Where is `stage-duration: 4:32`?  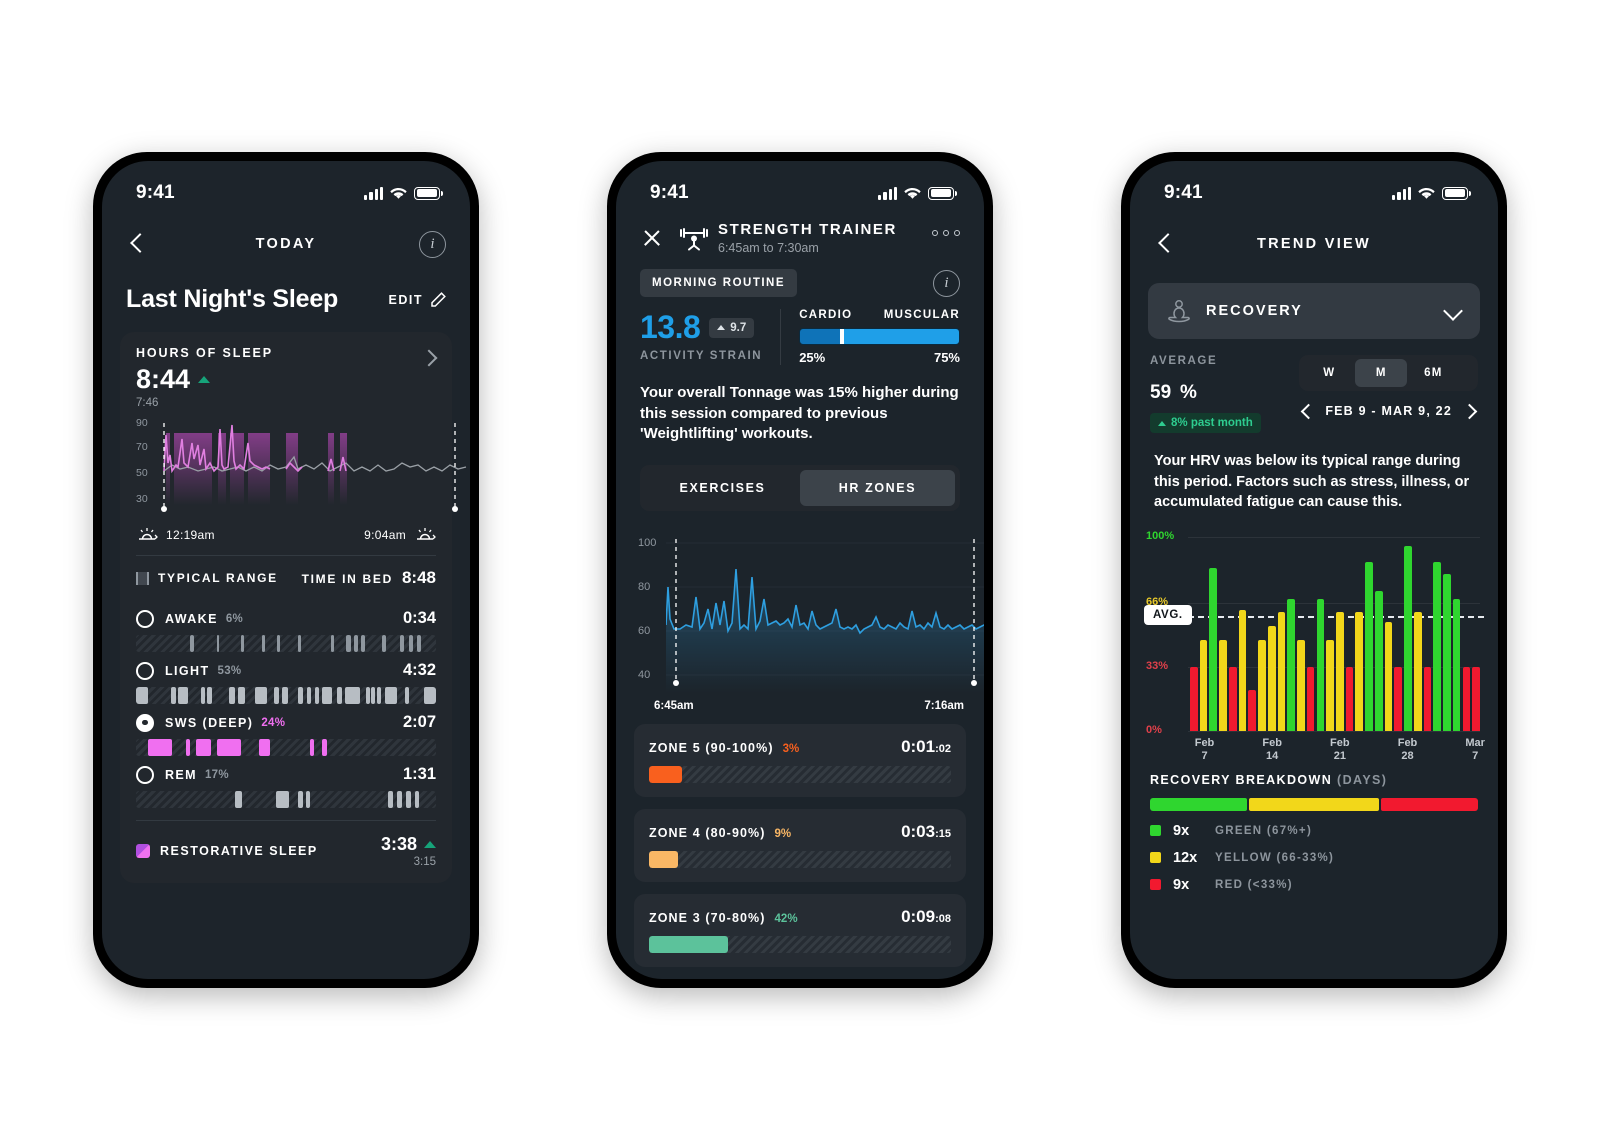
stage-duration: 4:32 is located at coordinates (419, 670).